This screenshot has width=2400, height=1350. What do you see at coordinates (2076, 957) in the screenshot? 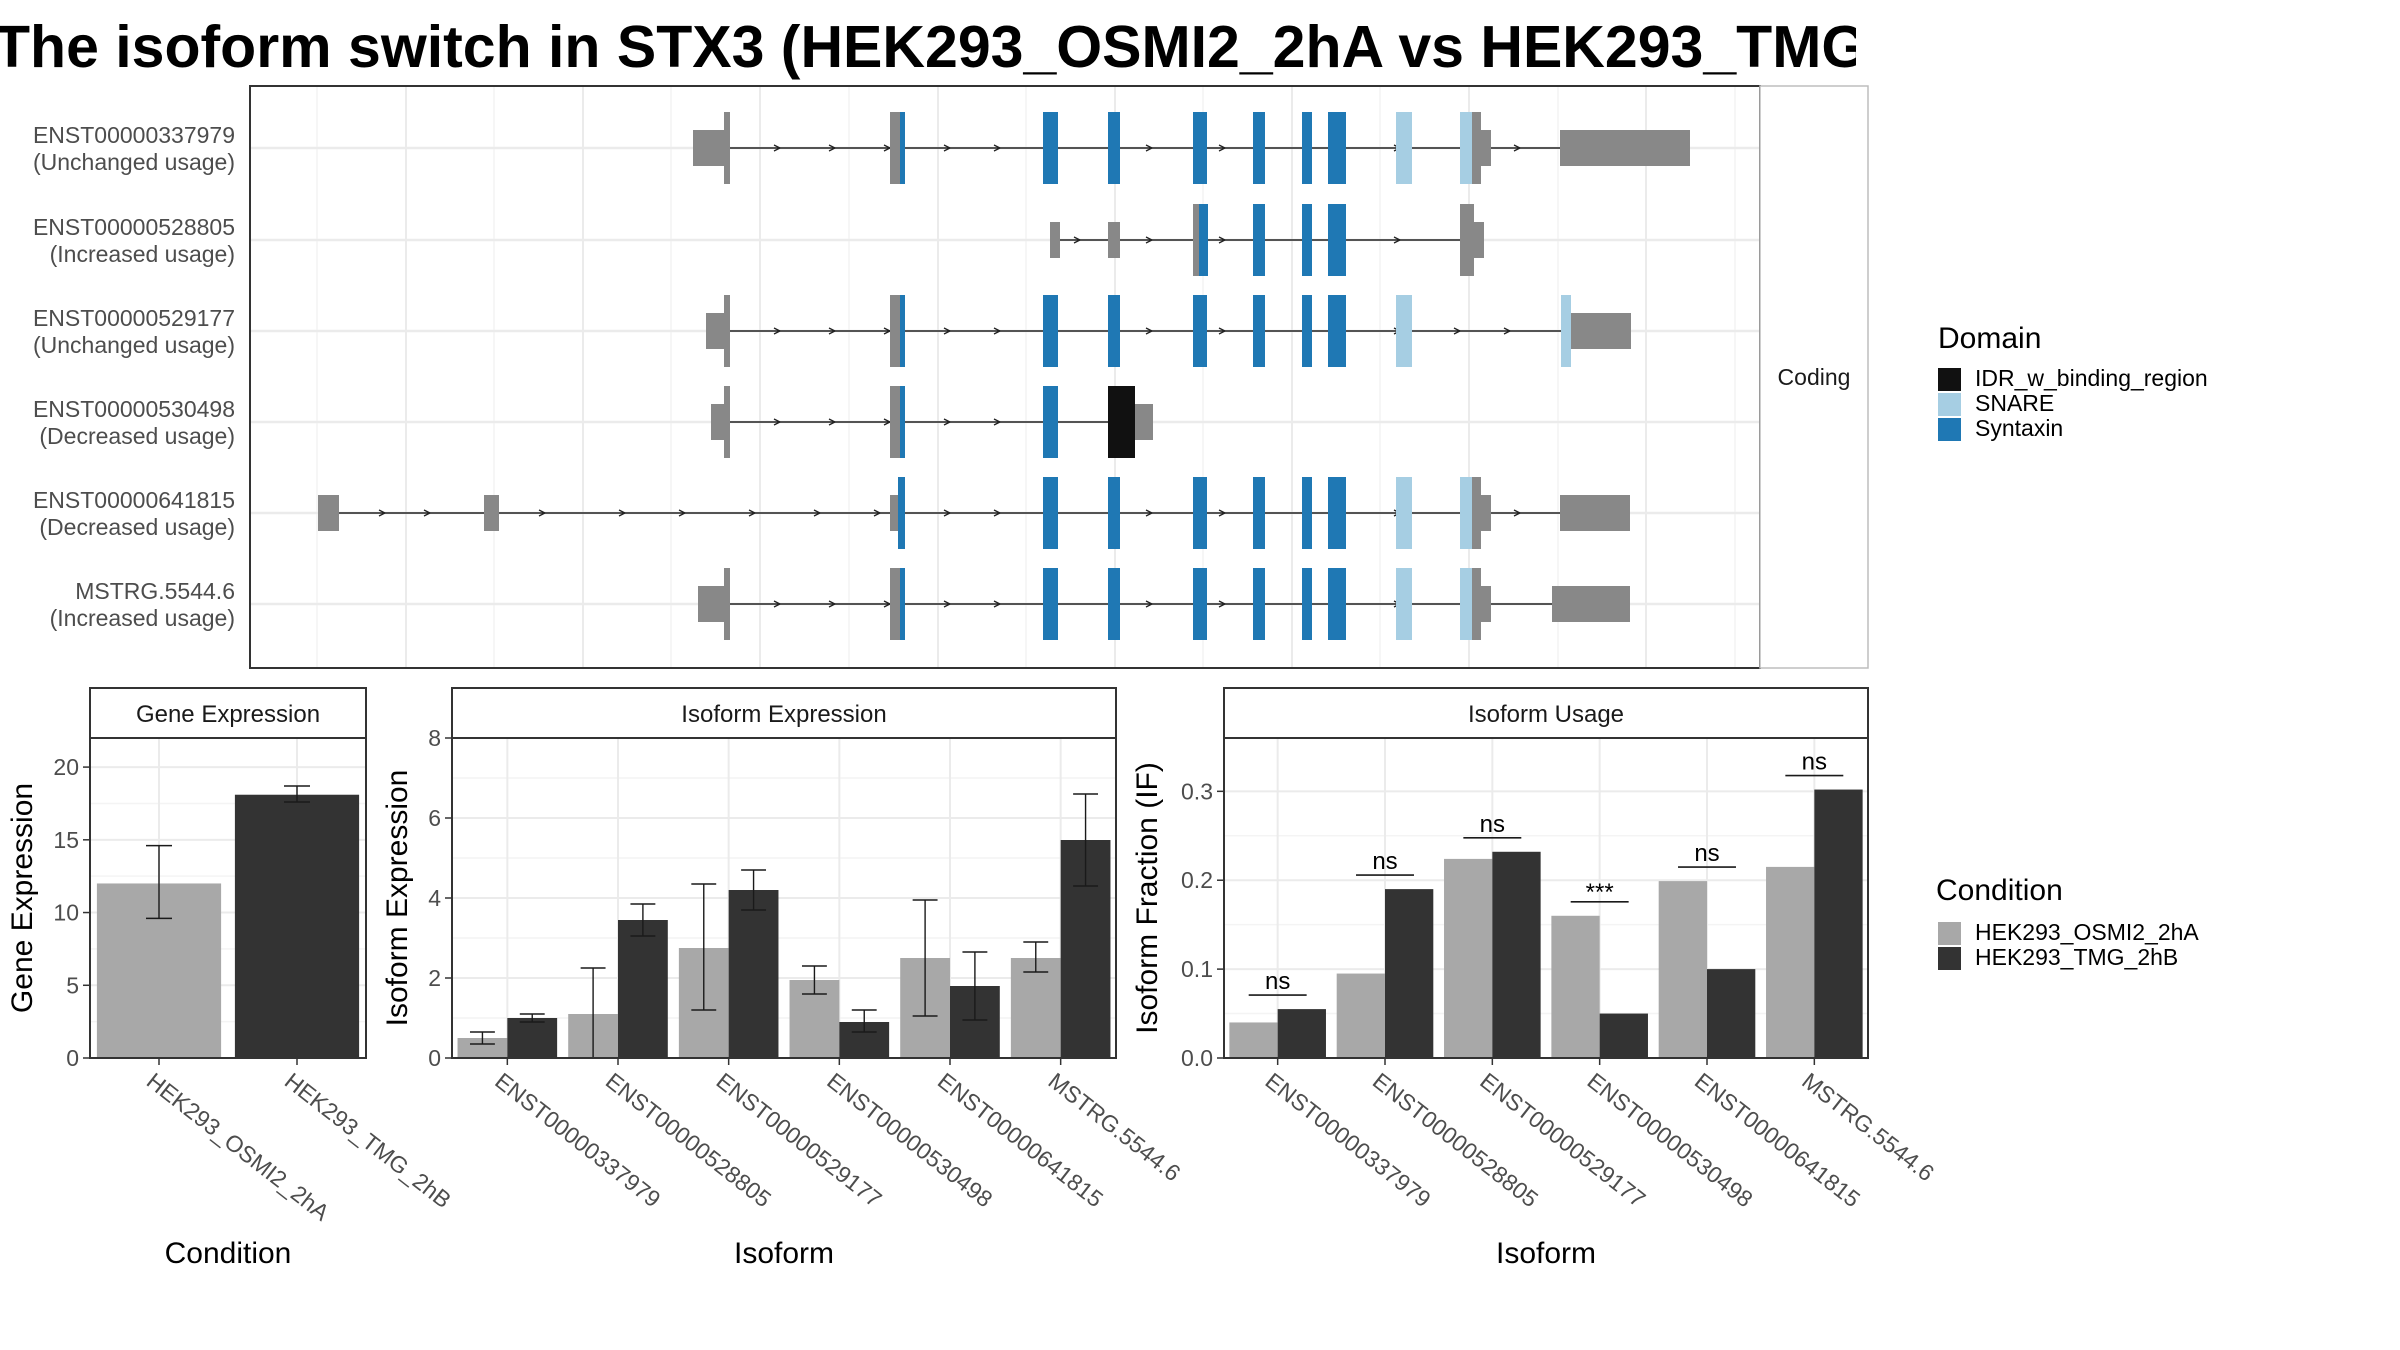
I see `legend-label-condition: HEK293_TMG_2hB` at bounding box center [2076, 957].